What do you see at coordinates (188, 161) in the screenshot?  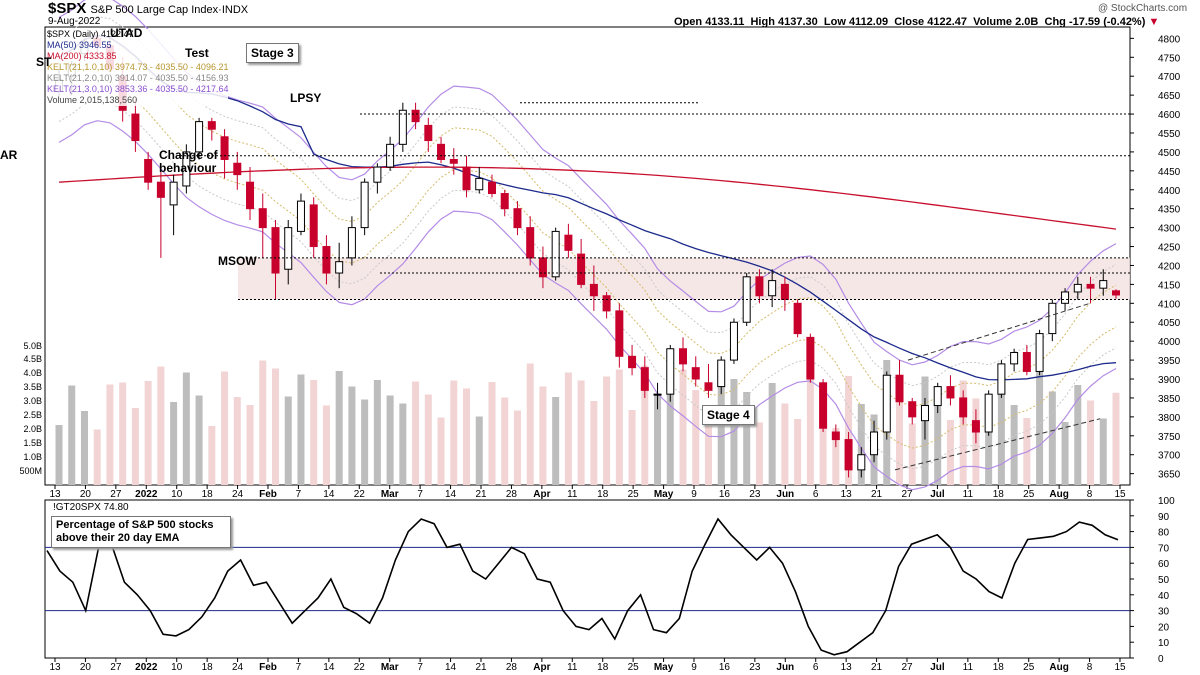 I see `annotation-change: Change of behaviour` at bounding box center [188, 161].